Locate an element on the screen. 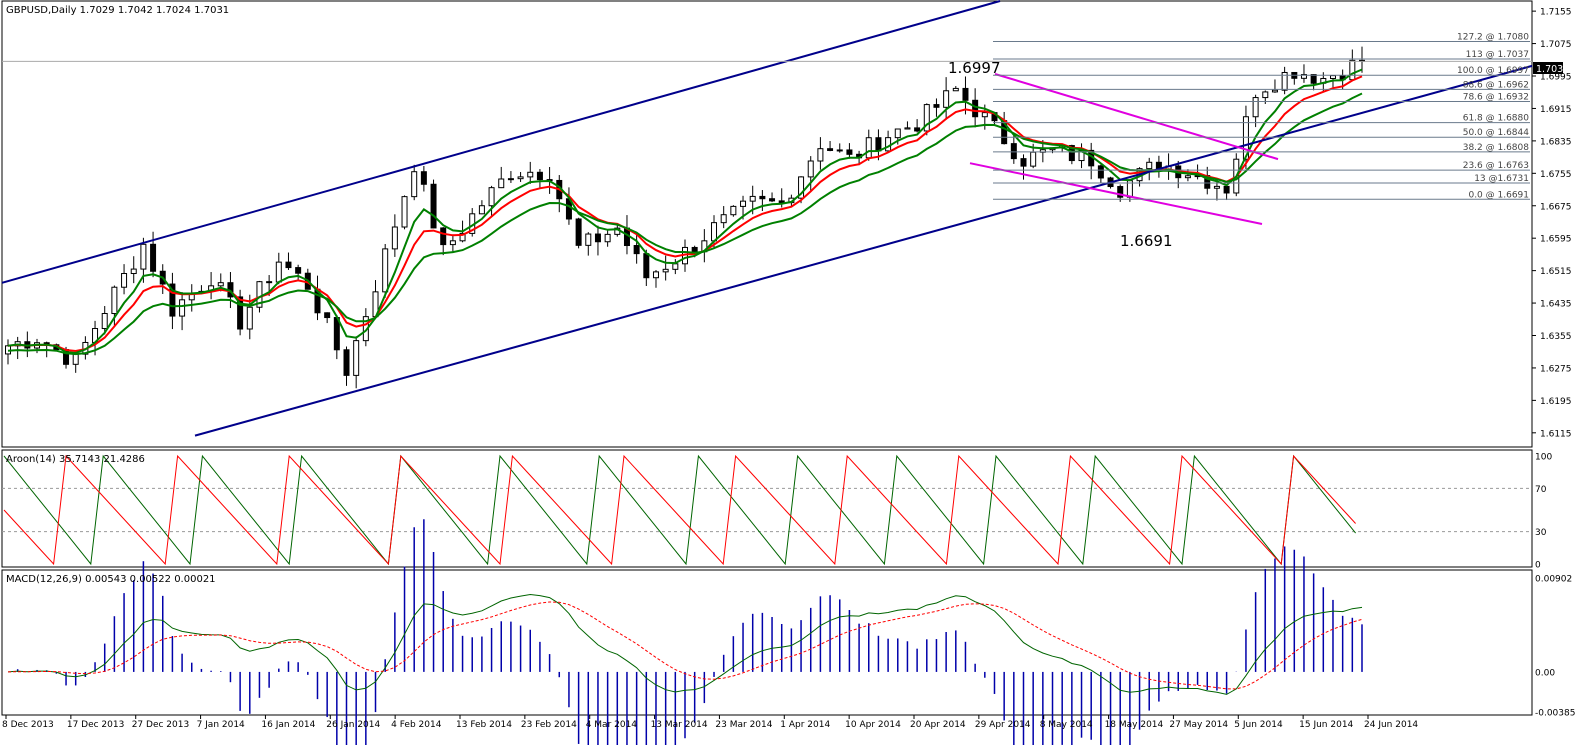 This screenshot has width=1596, height=745. date-tick-label: 24 Jun 2014 is located at coordinates (1391, 725).